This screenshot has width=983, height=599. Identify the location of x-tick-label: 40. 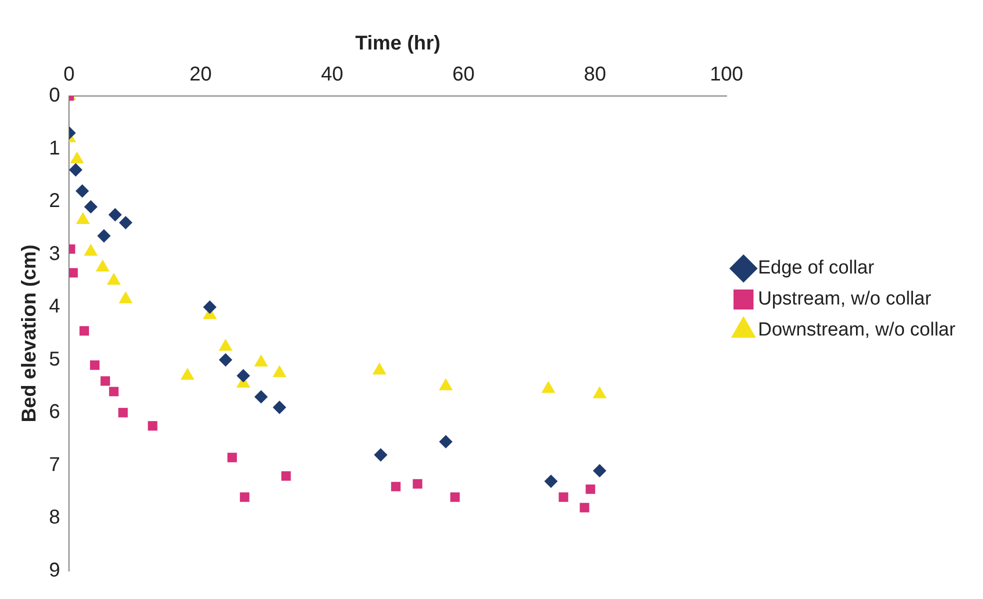
(332, 75).